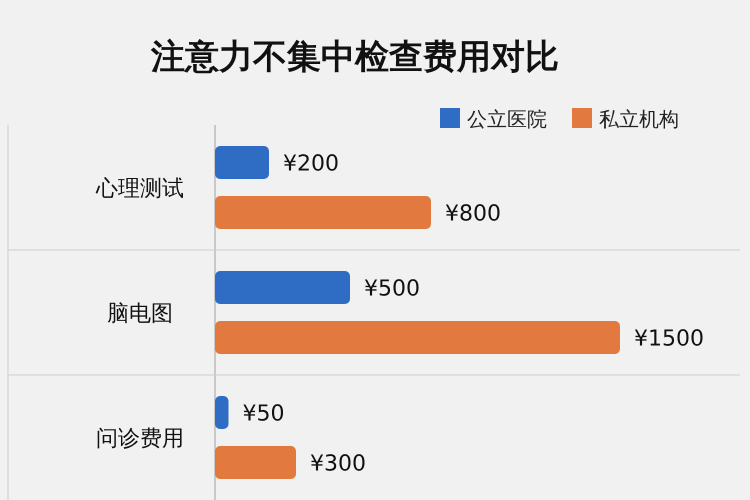 Image resolution: width=750 pixels, height=500 pixels. Describe the element at coordinates (140, 314) in the screenshot. I see `y-tick-label: 脑电图` at that location.